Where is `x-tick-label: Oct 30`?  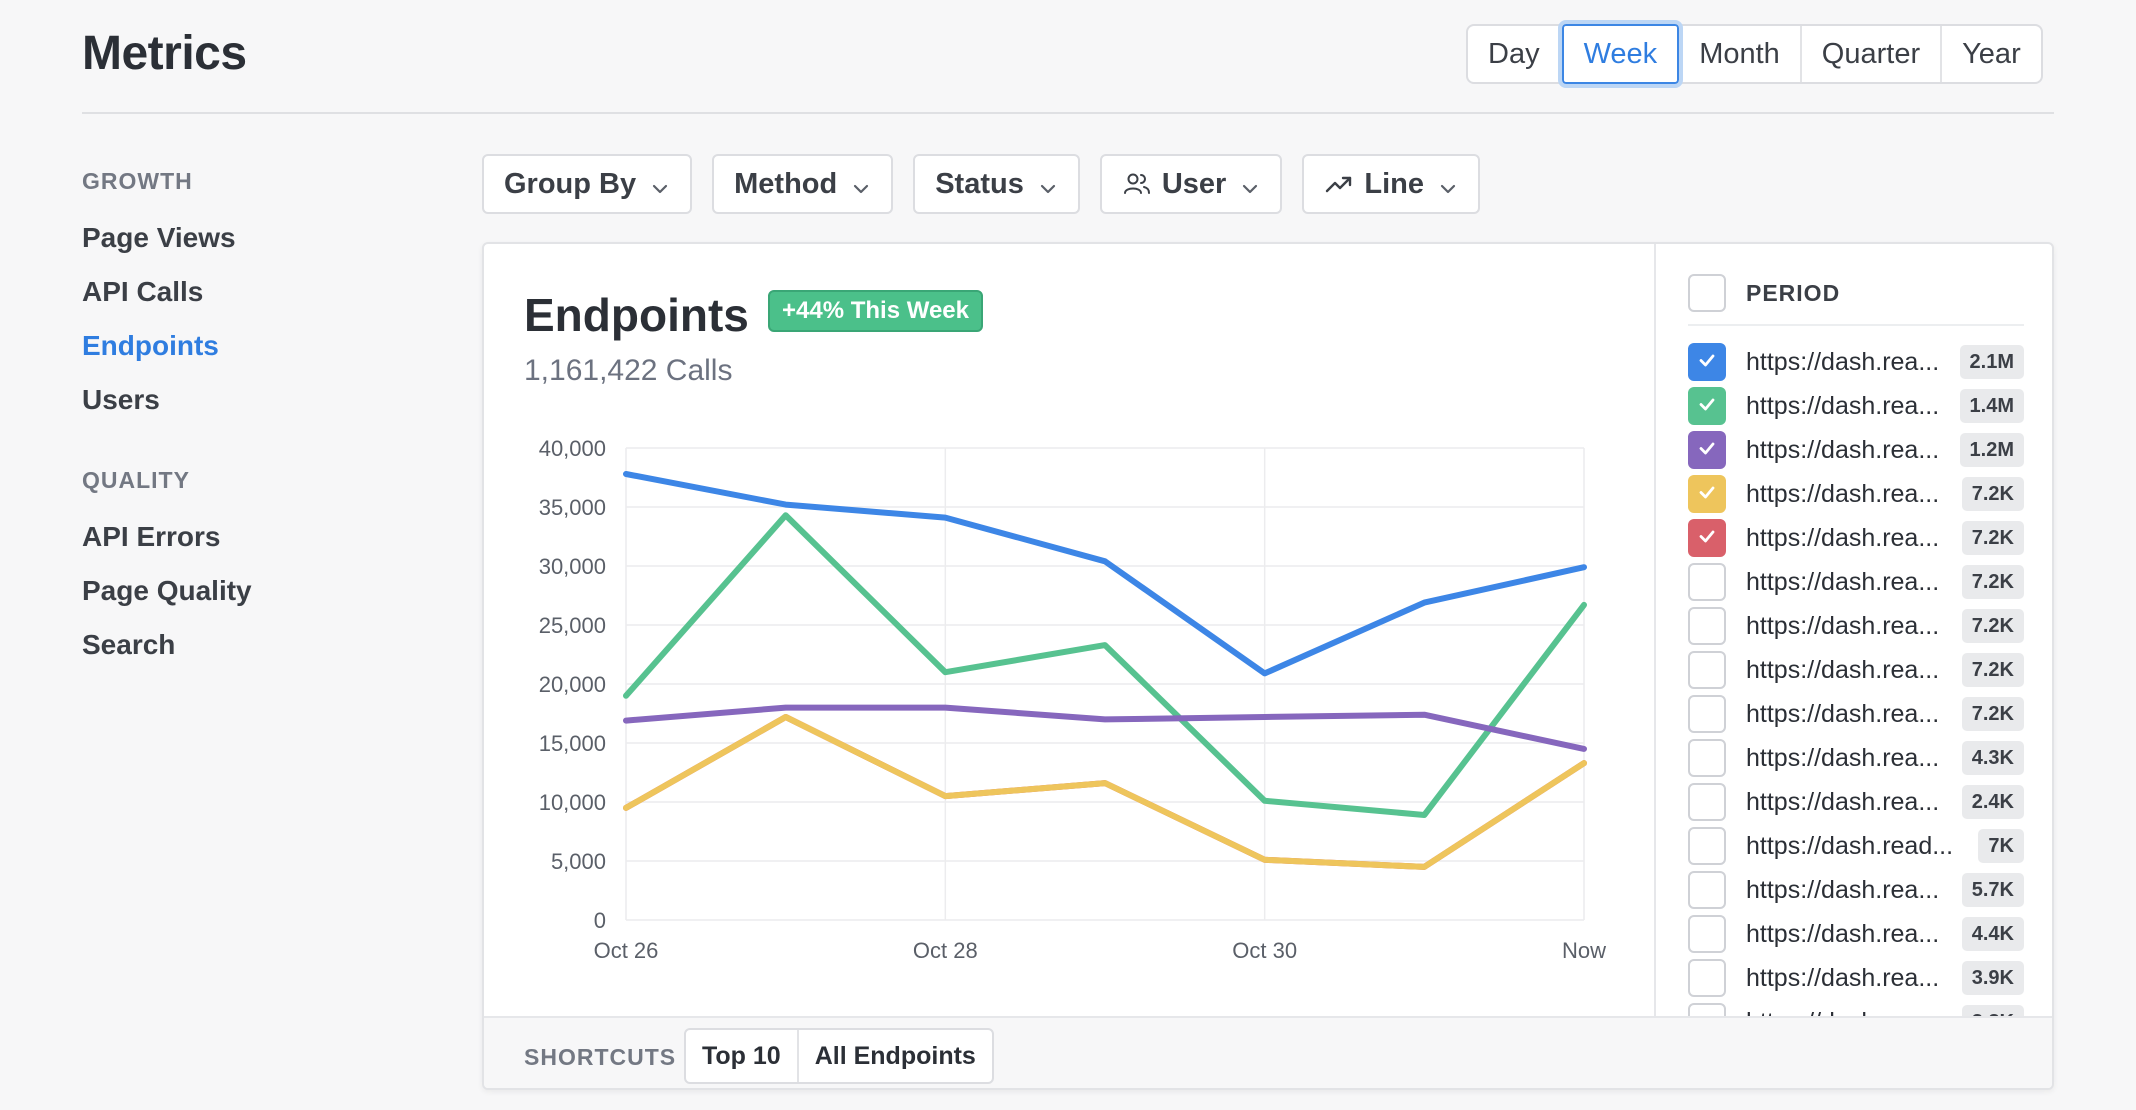 x-tick-label: Oct 30 is located at coordinates (1264, 950).